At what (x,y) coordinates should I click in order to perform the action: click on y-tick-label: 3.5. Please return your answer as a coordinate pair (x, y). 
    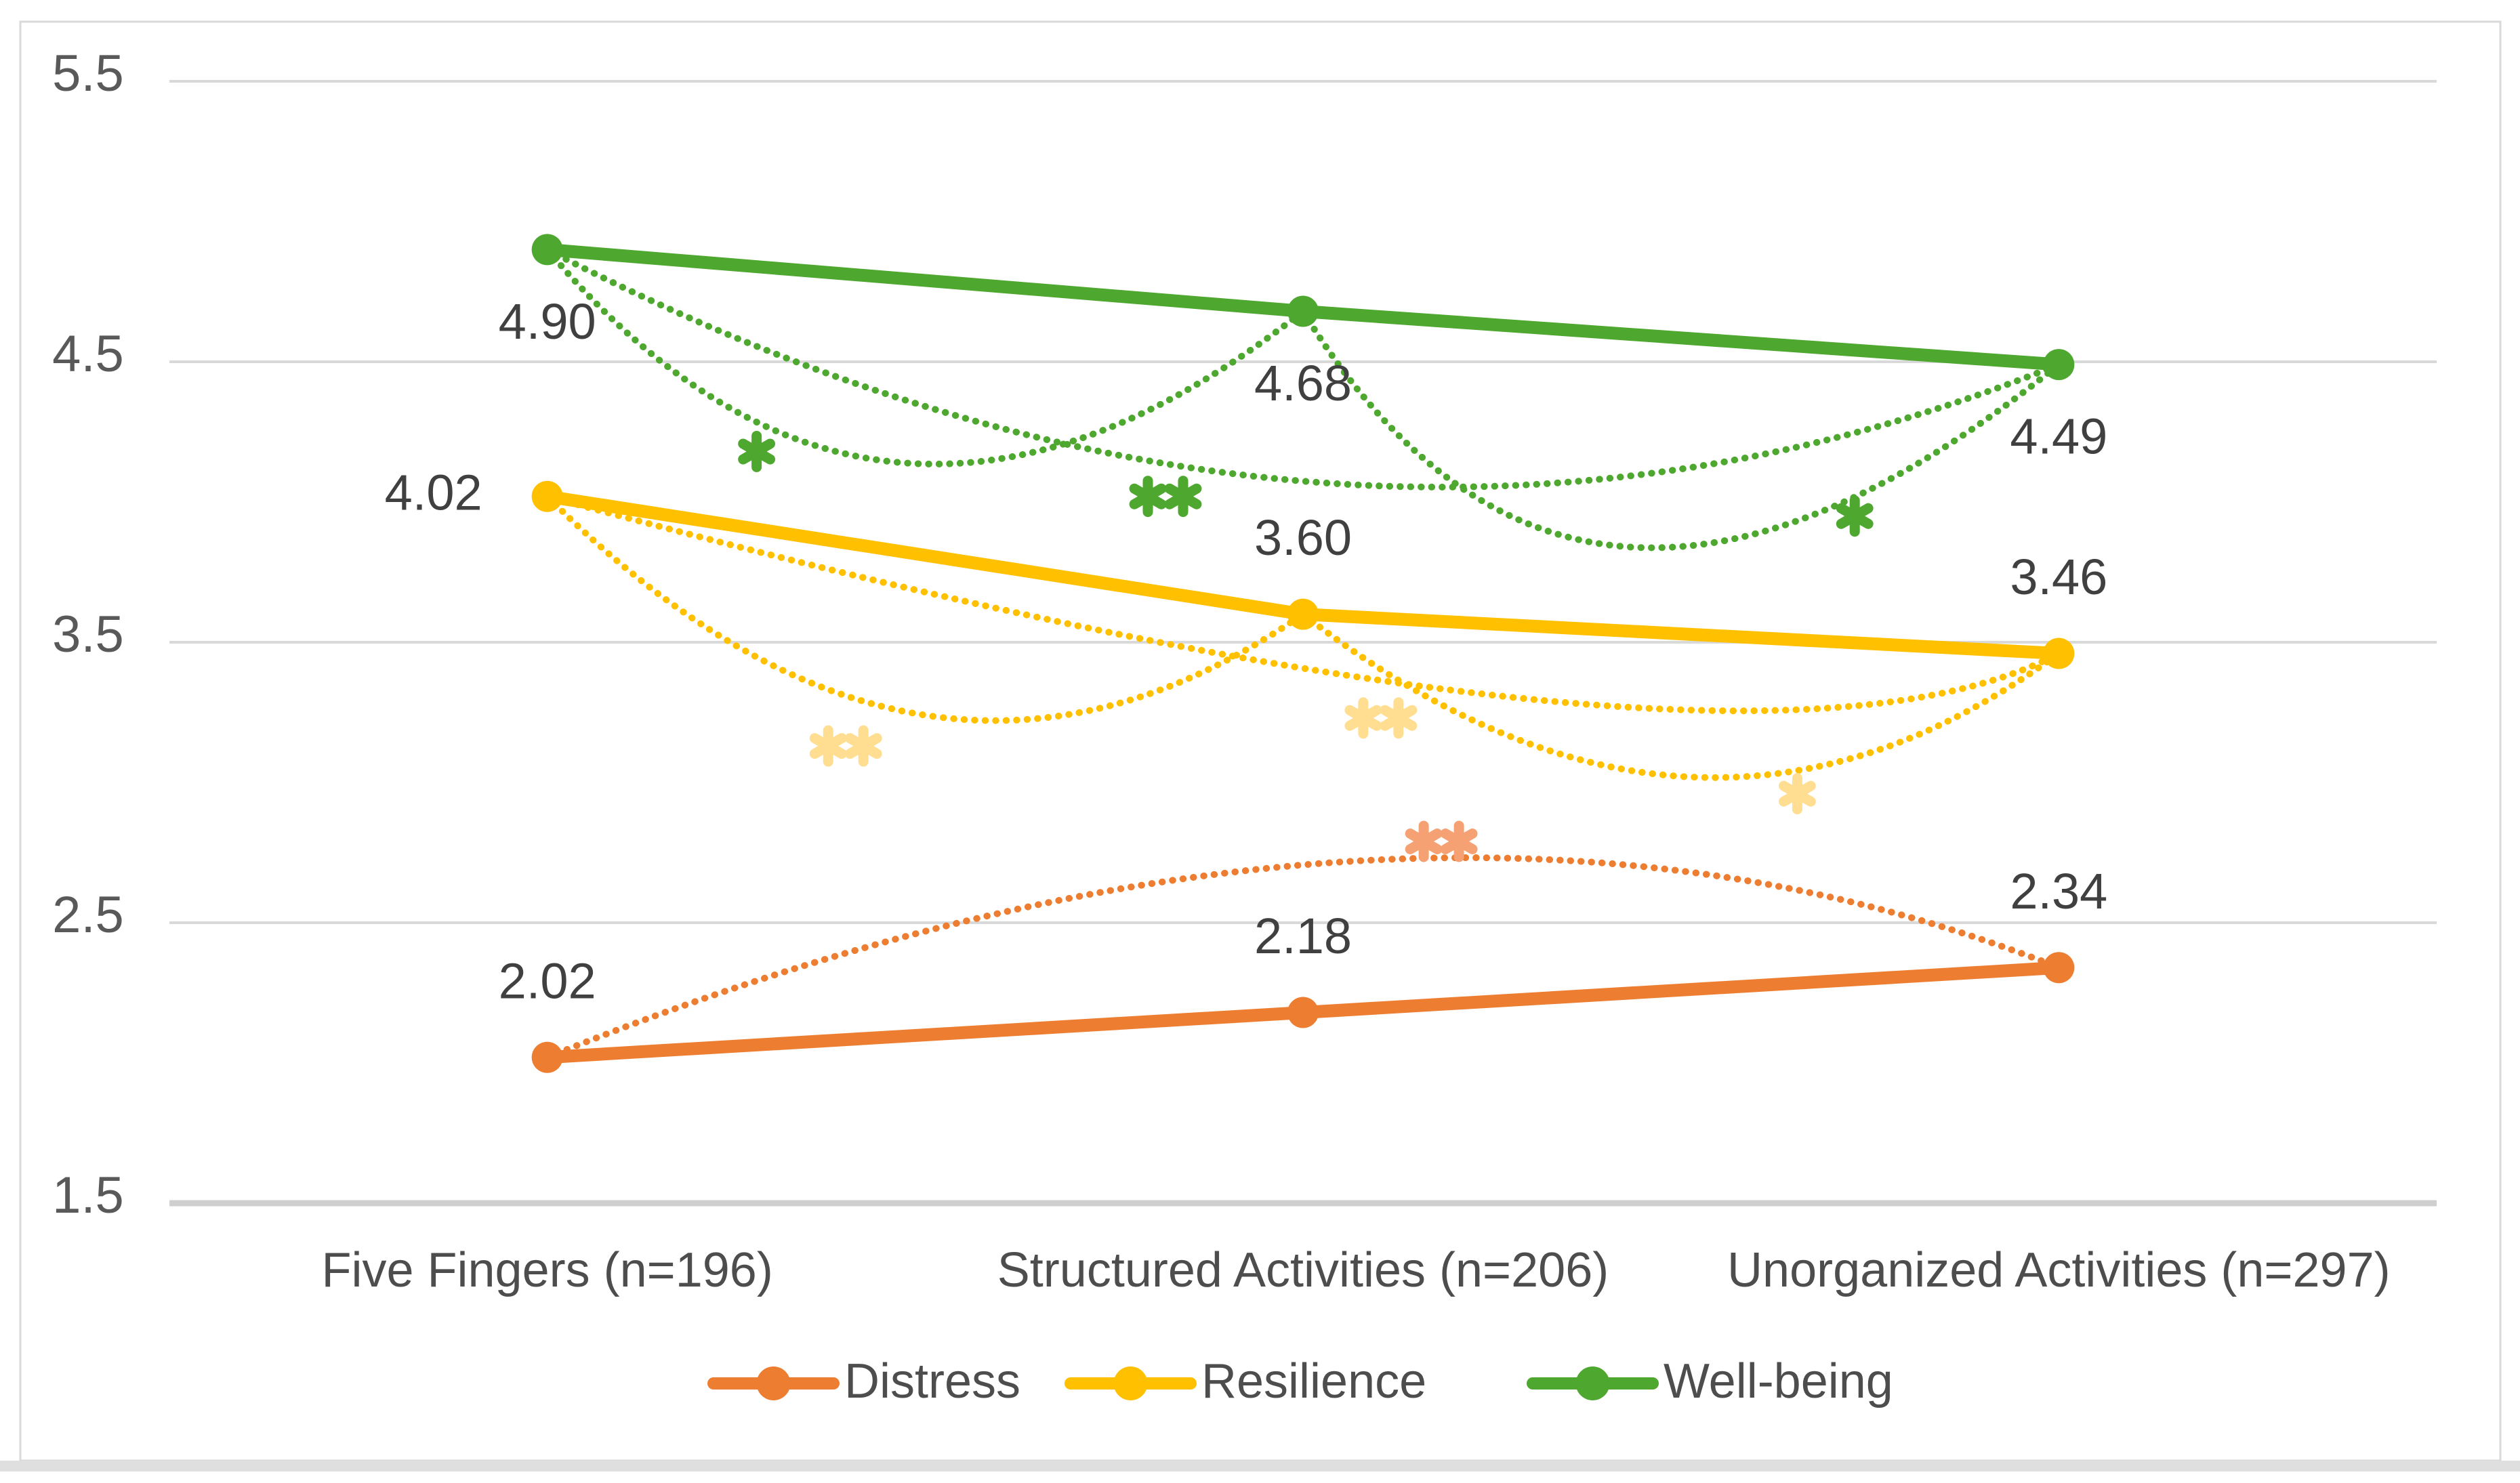
    Looking at the image, I should click on (88, 634).